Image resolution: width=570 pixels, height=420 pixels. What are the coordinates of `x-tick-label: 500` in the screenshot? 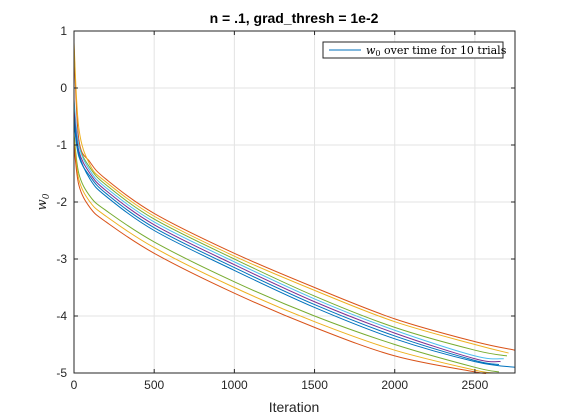 It's located at (154, 385).